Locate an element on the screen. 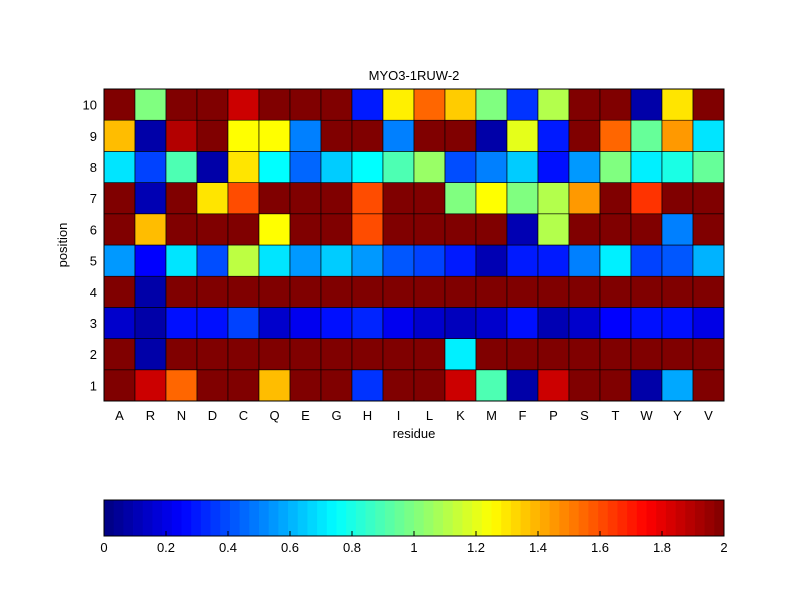 This screenshot has height=605, width=800. x-tick-label: Q is located at coordinates (274, 415).